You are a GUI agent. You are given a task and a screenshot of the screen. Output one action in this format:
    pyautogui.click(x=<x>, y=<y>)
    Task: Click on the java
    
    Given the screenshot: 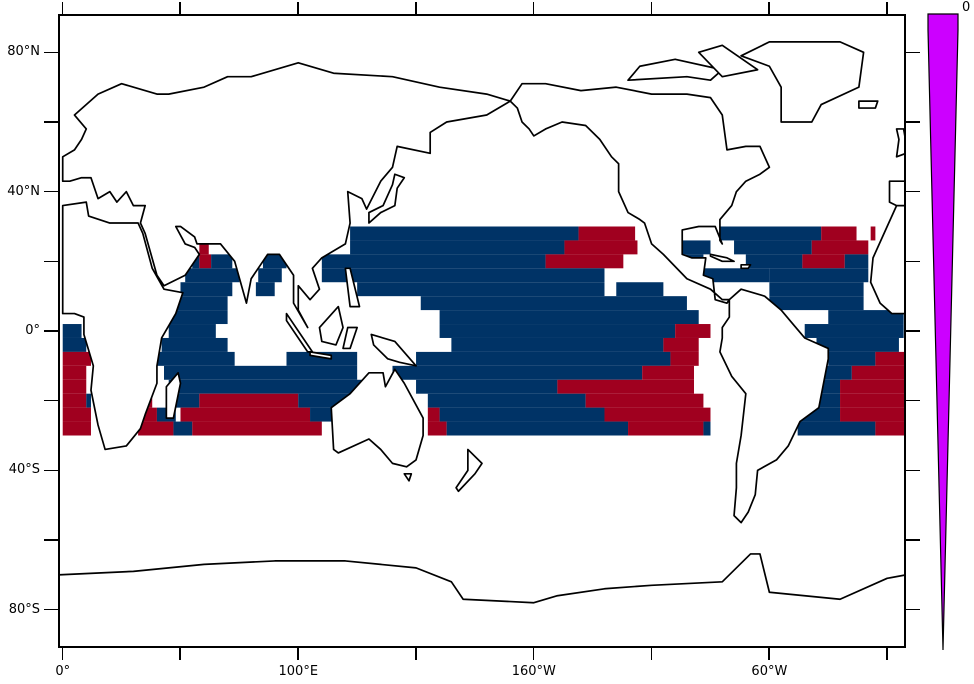 What is the action you would take?
    pyautogui.click(x=320, y=355)
    